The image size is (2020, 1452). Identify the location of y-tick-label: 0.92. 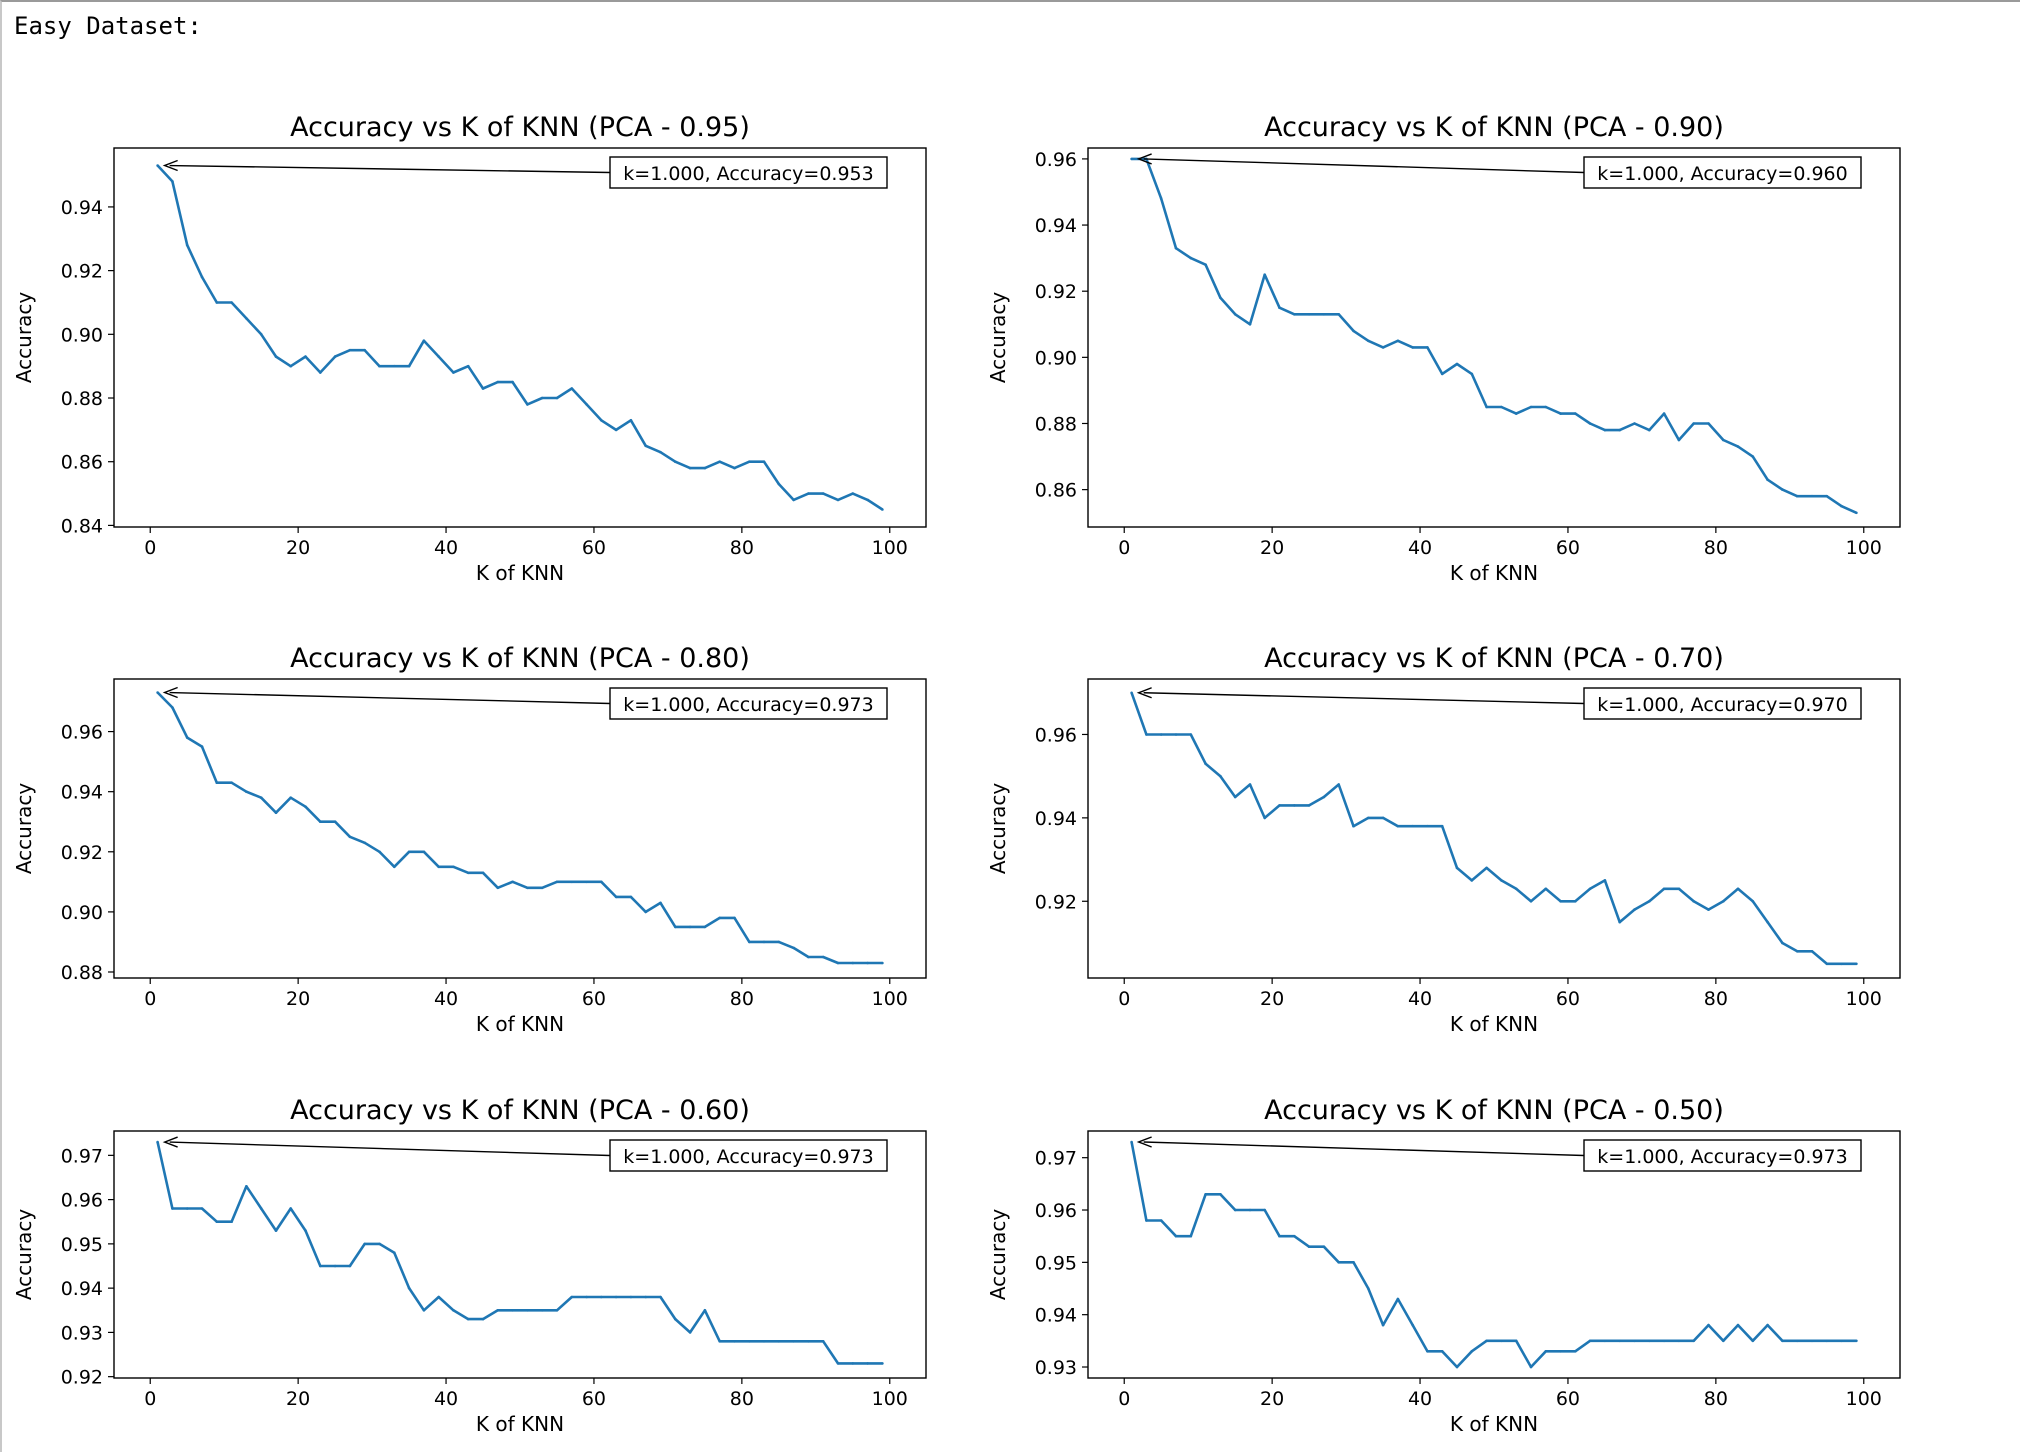
(1056, 902).